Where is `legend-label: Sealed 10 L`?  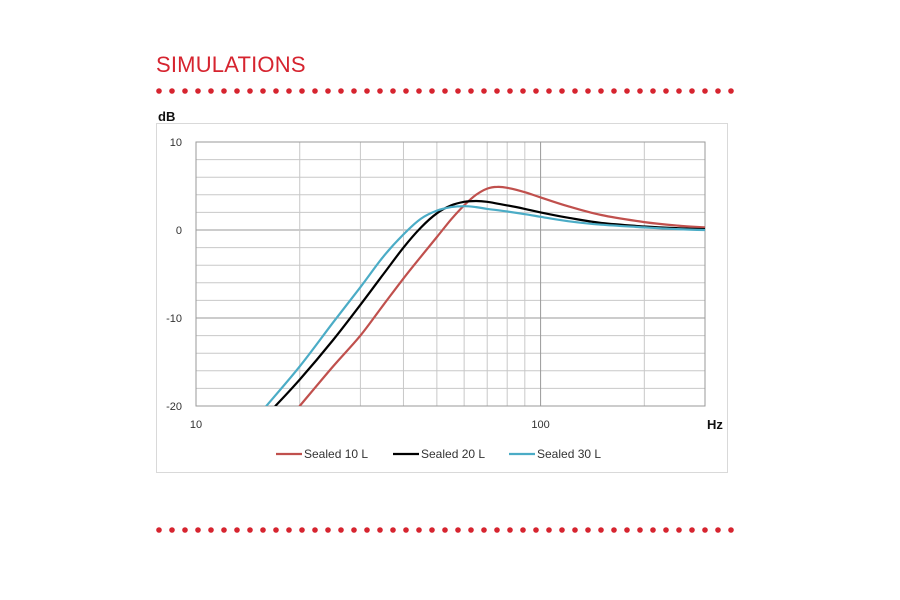
legend-label: Sealed 10 L is located at coordinates (336, 454).